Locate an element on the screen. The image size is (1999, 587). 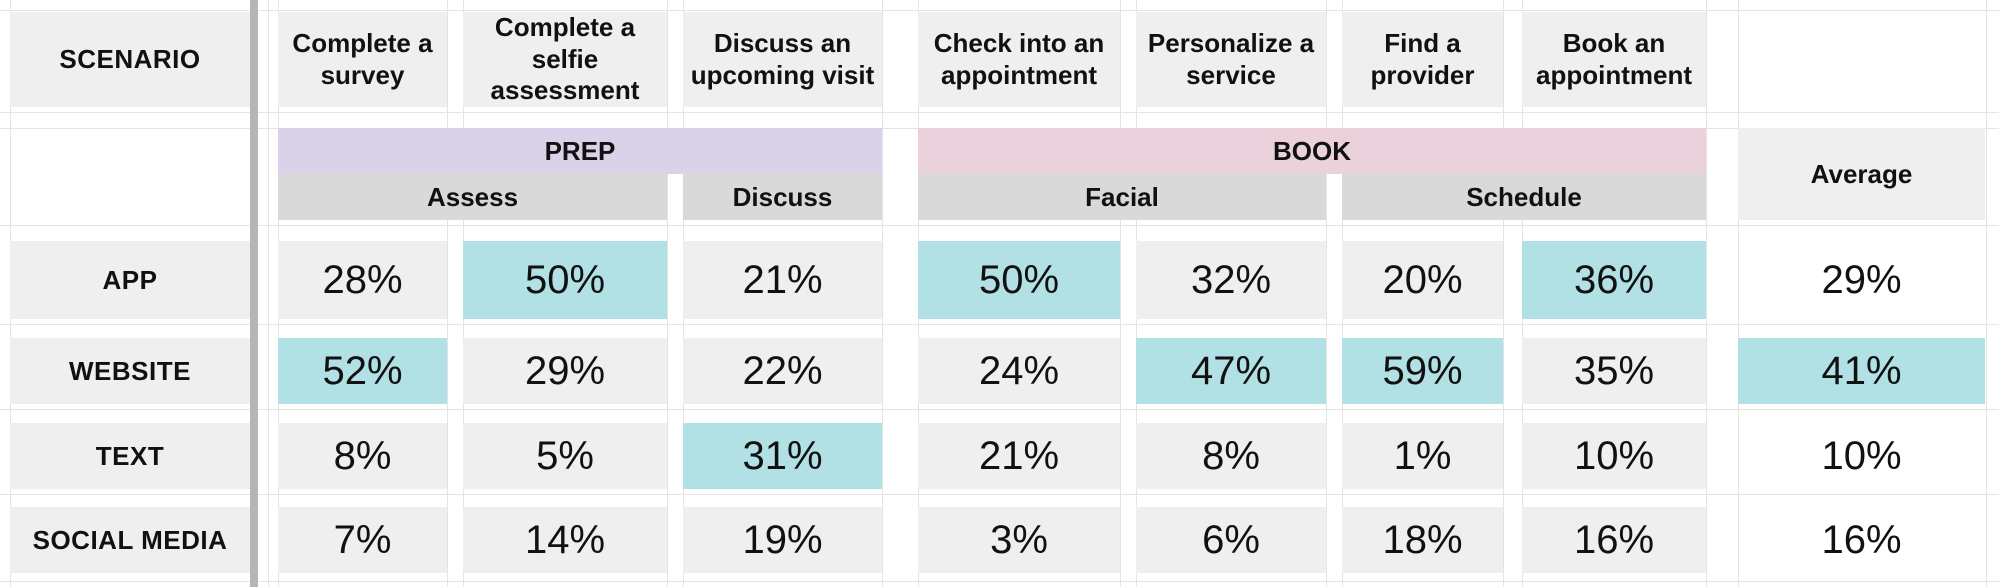
data-cell: 24% is located at coordinates (1019, 371).